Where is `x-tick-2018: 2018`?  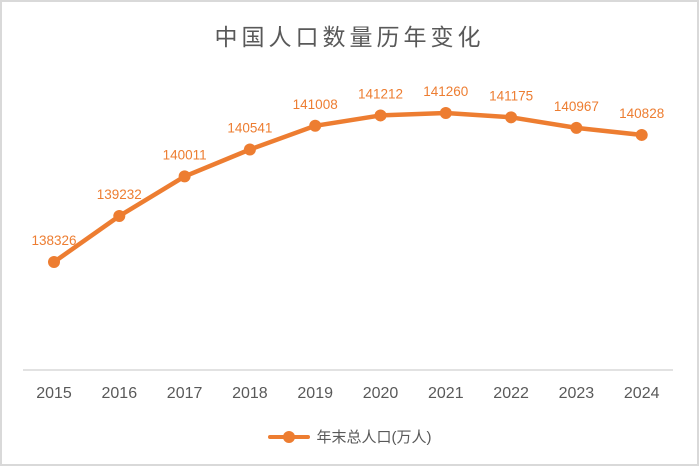 x-tick-2018: 2018 is located at coordinates (250, 393).